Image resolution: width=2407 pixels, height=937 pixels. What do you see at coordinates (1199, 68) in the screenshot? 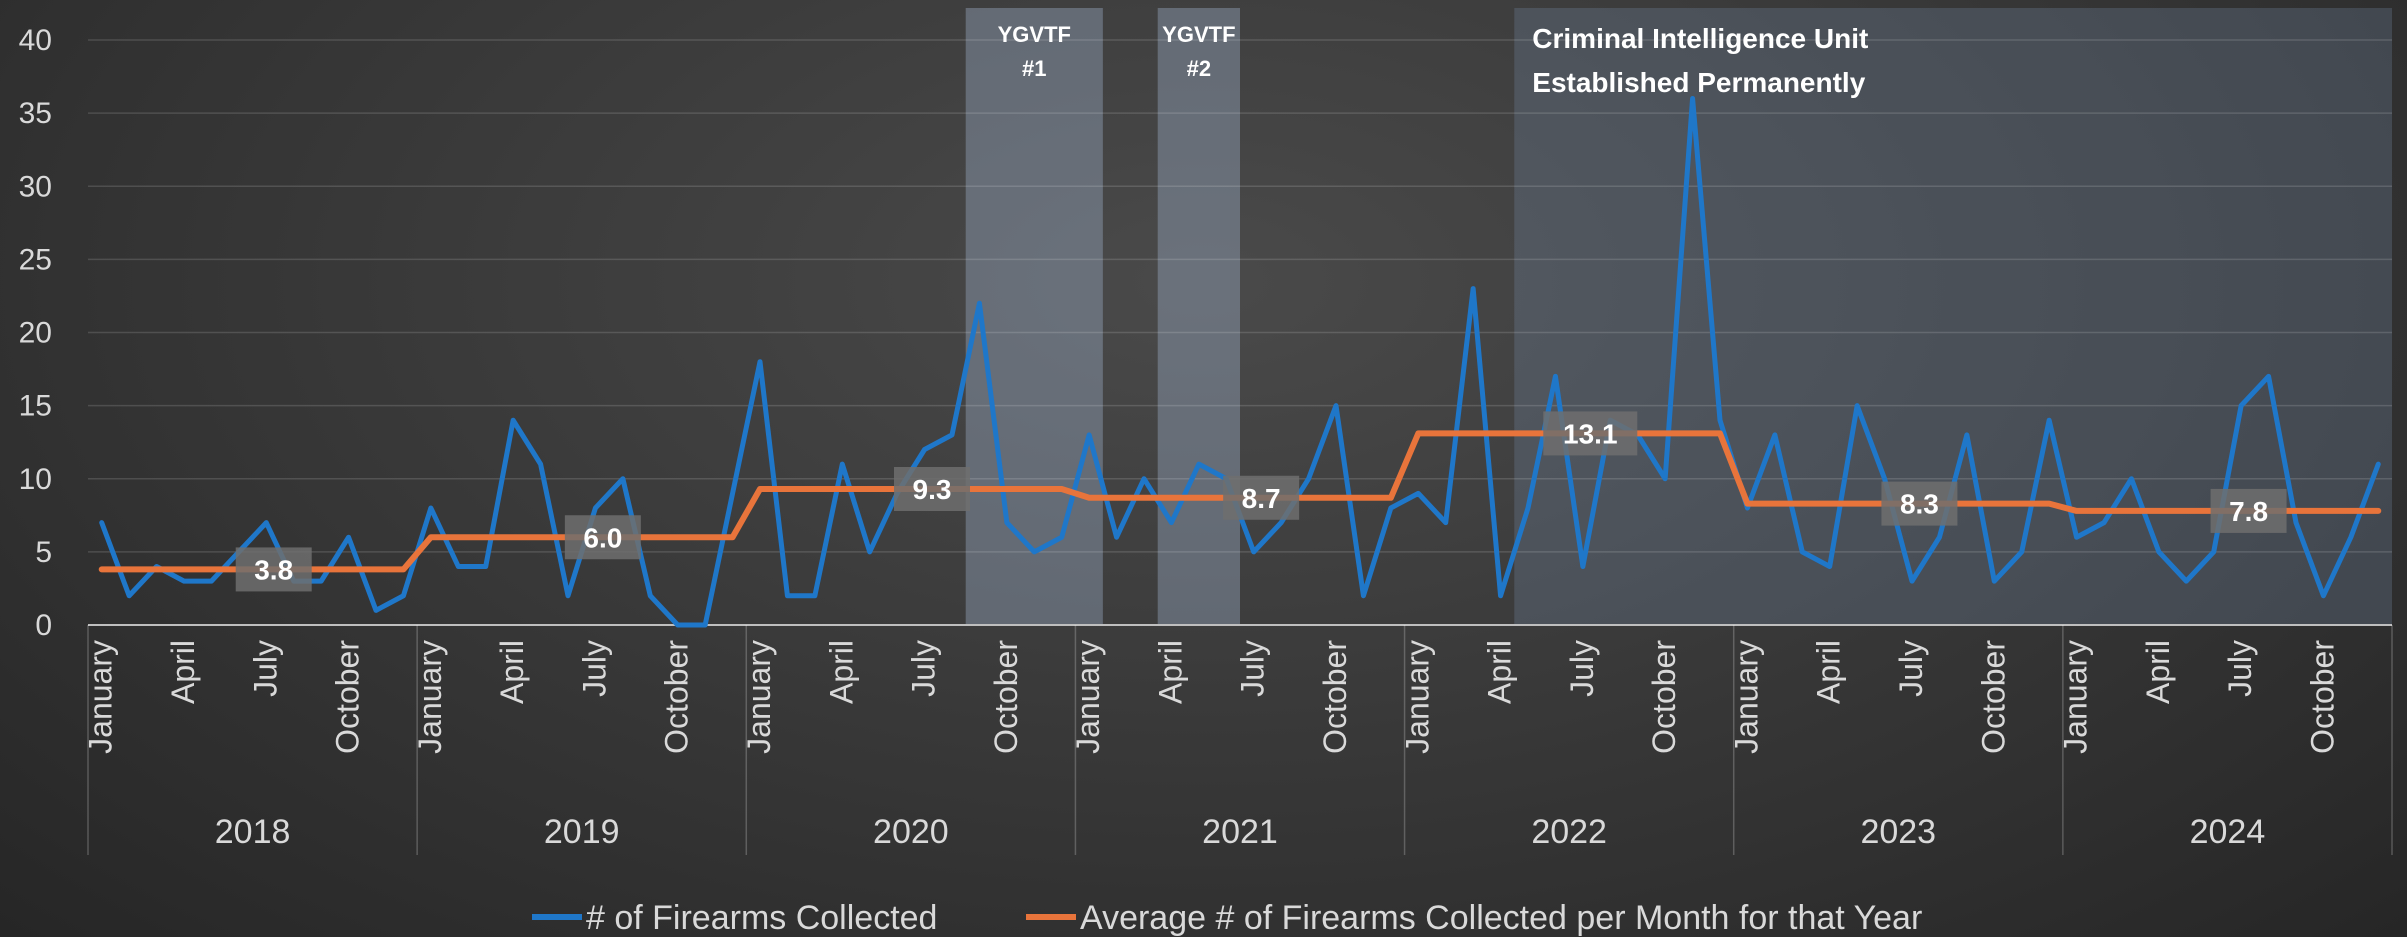
I see `annotation-label: #2` at bounding box center [1199, 68].